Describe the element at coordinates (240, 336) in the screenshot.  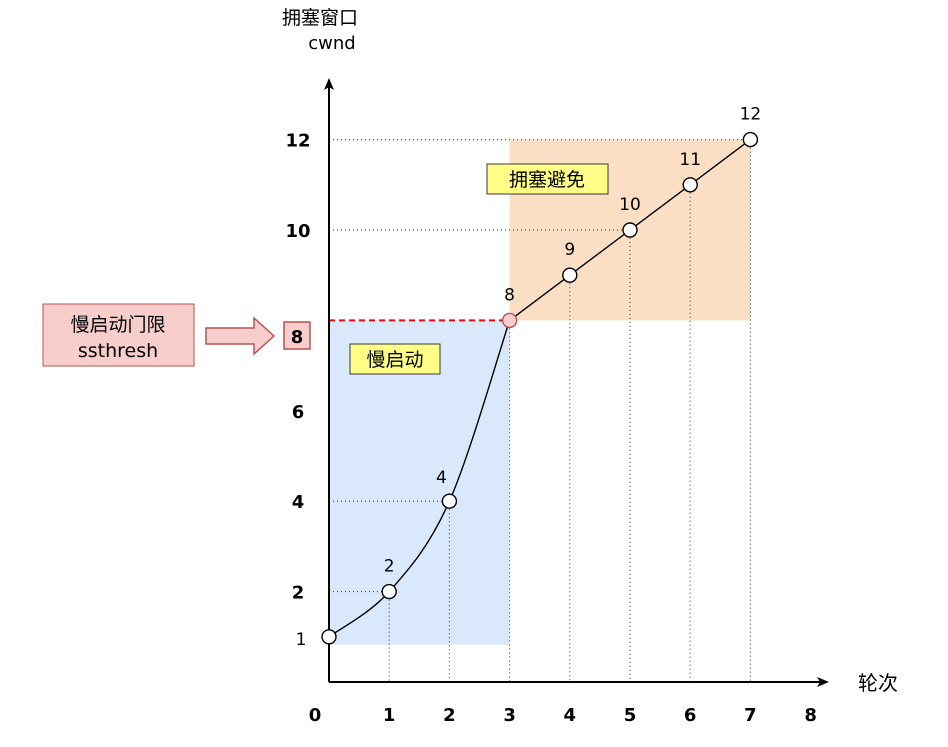
I see `ssthresh-arrow-icon` at that location.